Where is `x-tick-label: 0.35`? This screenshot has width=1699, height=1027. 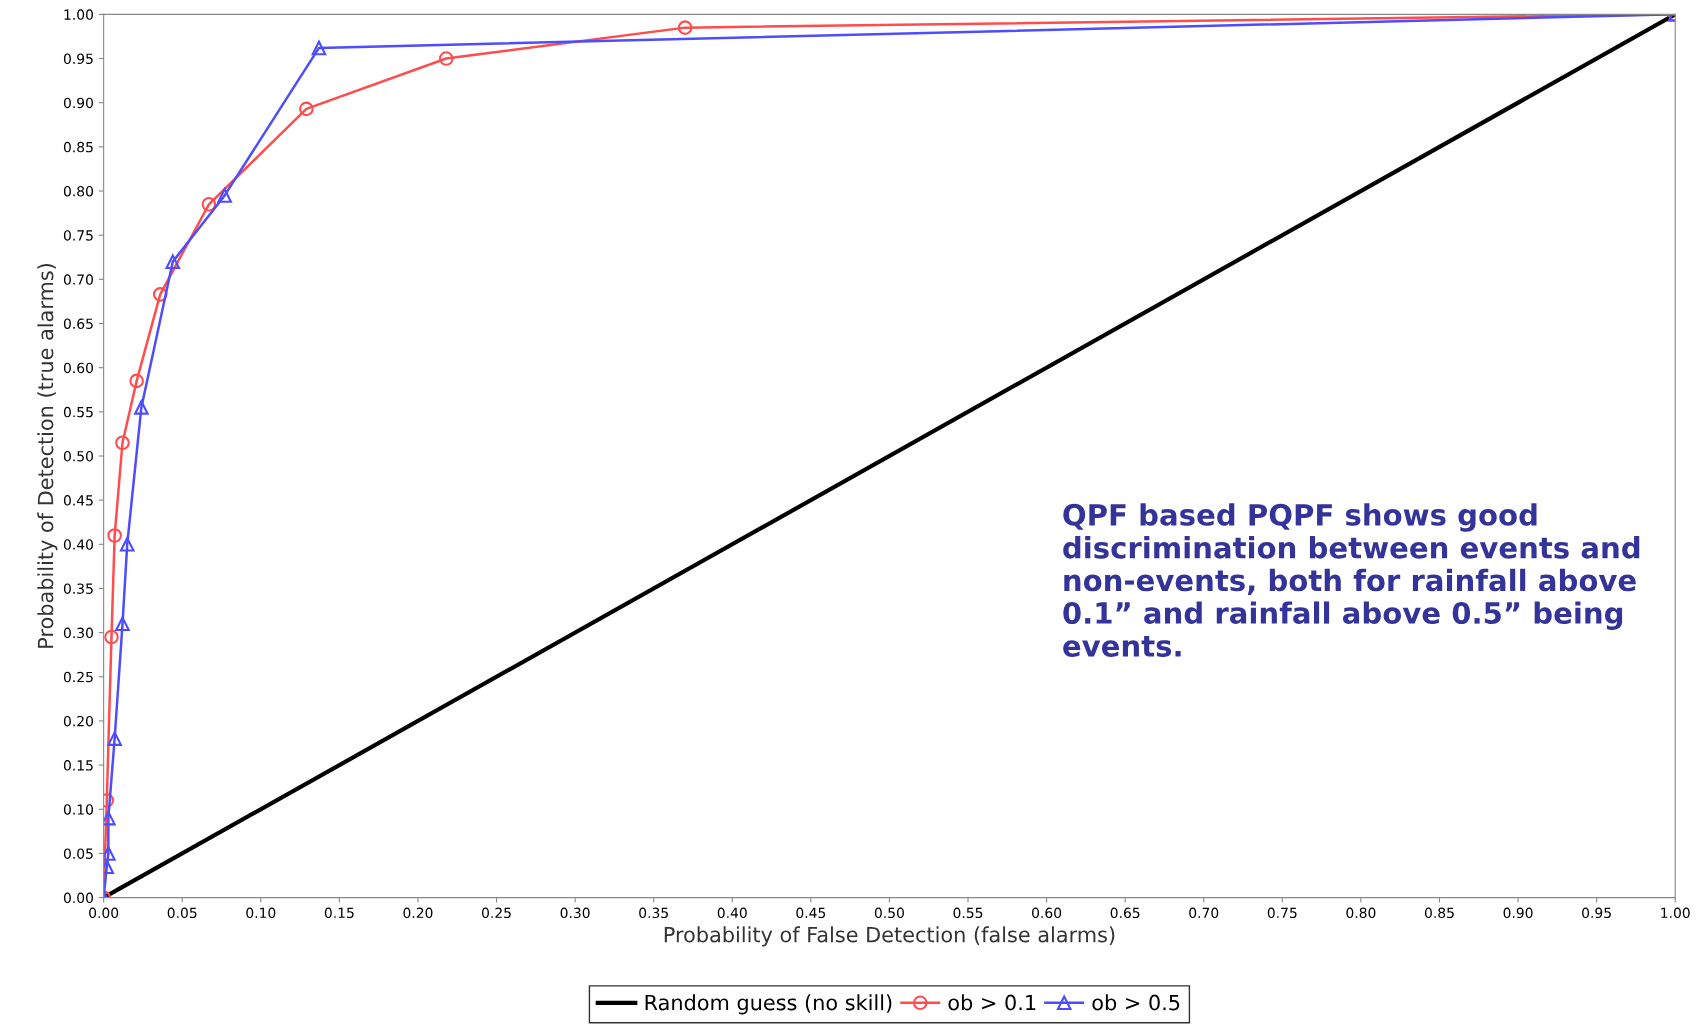 x-tick-label: 0.35 is located at coordinates (653, 913).